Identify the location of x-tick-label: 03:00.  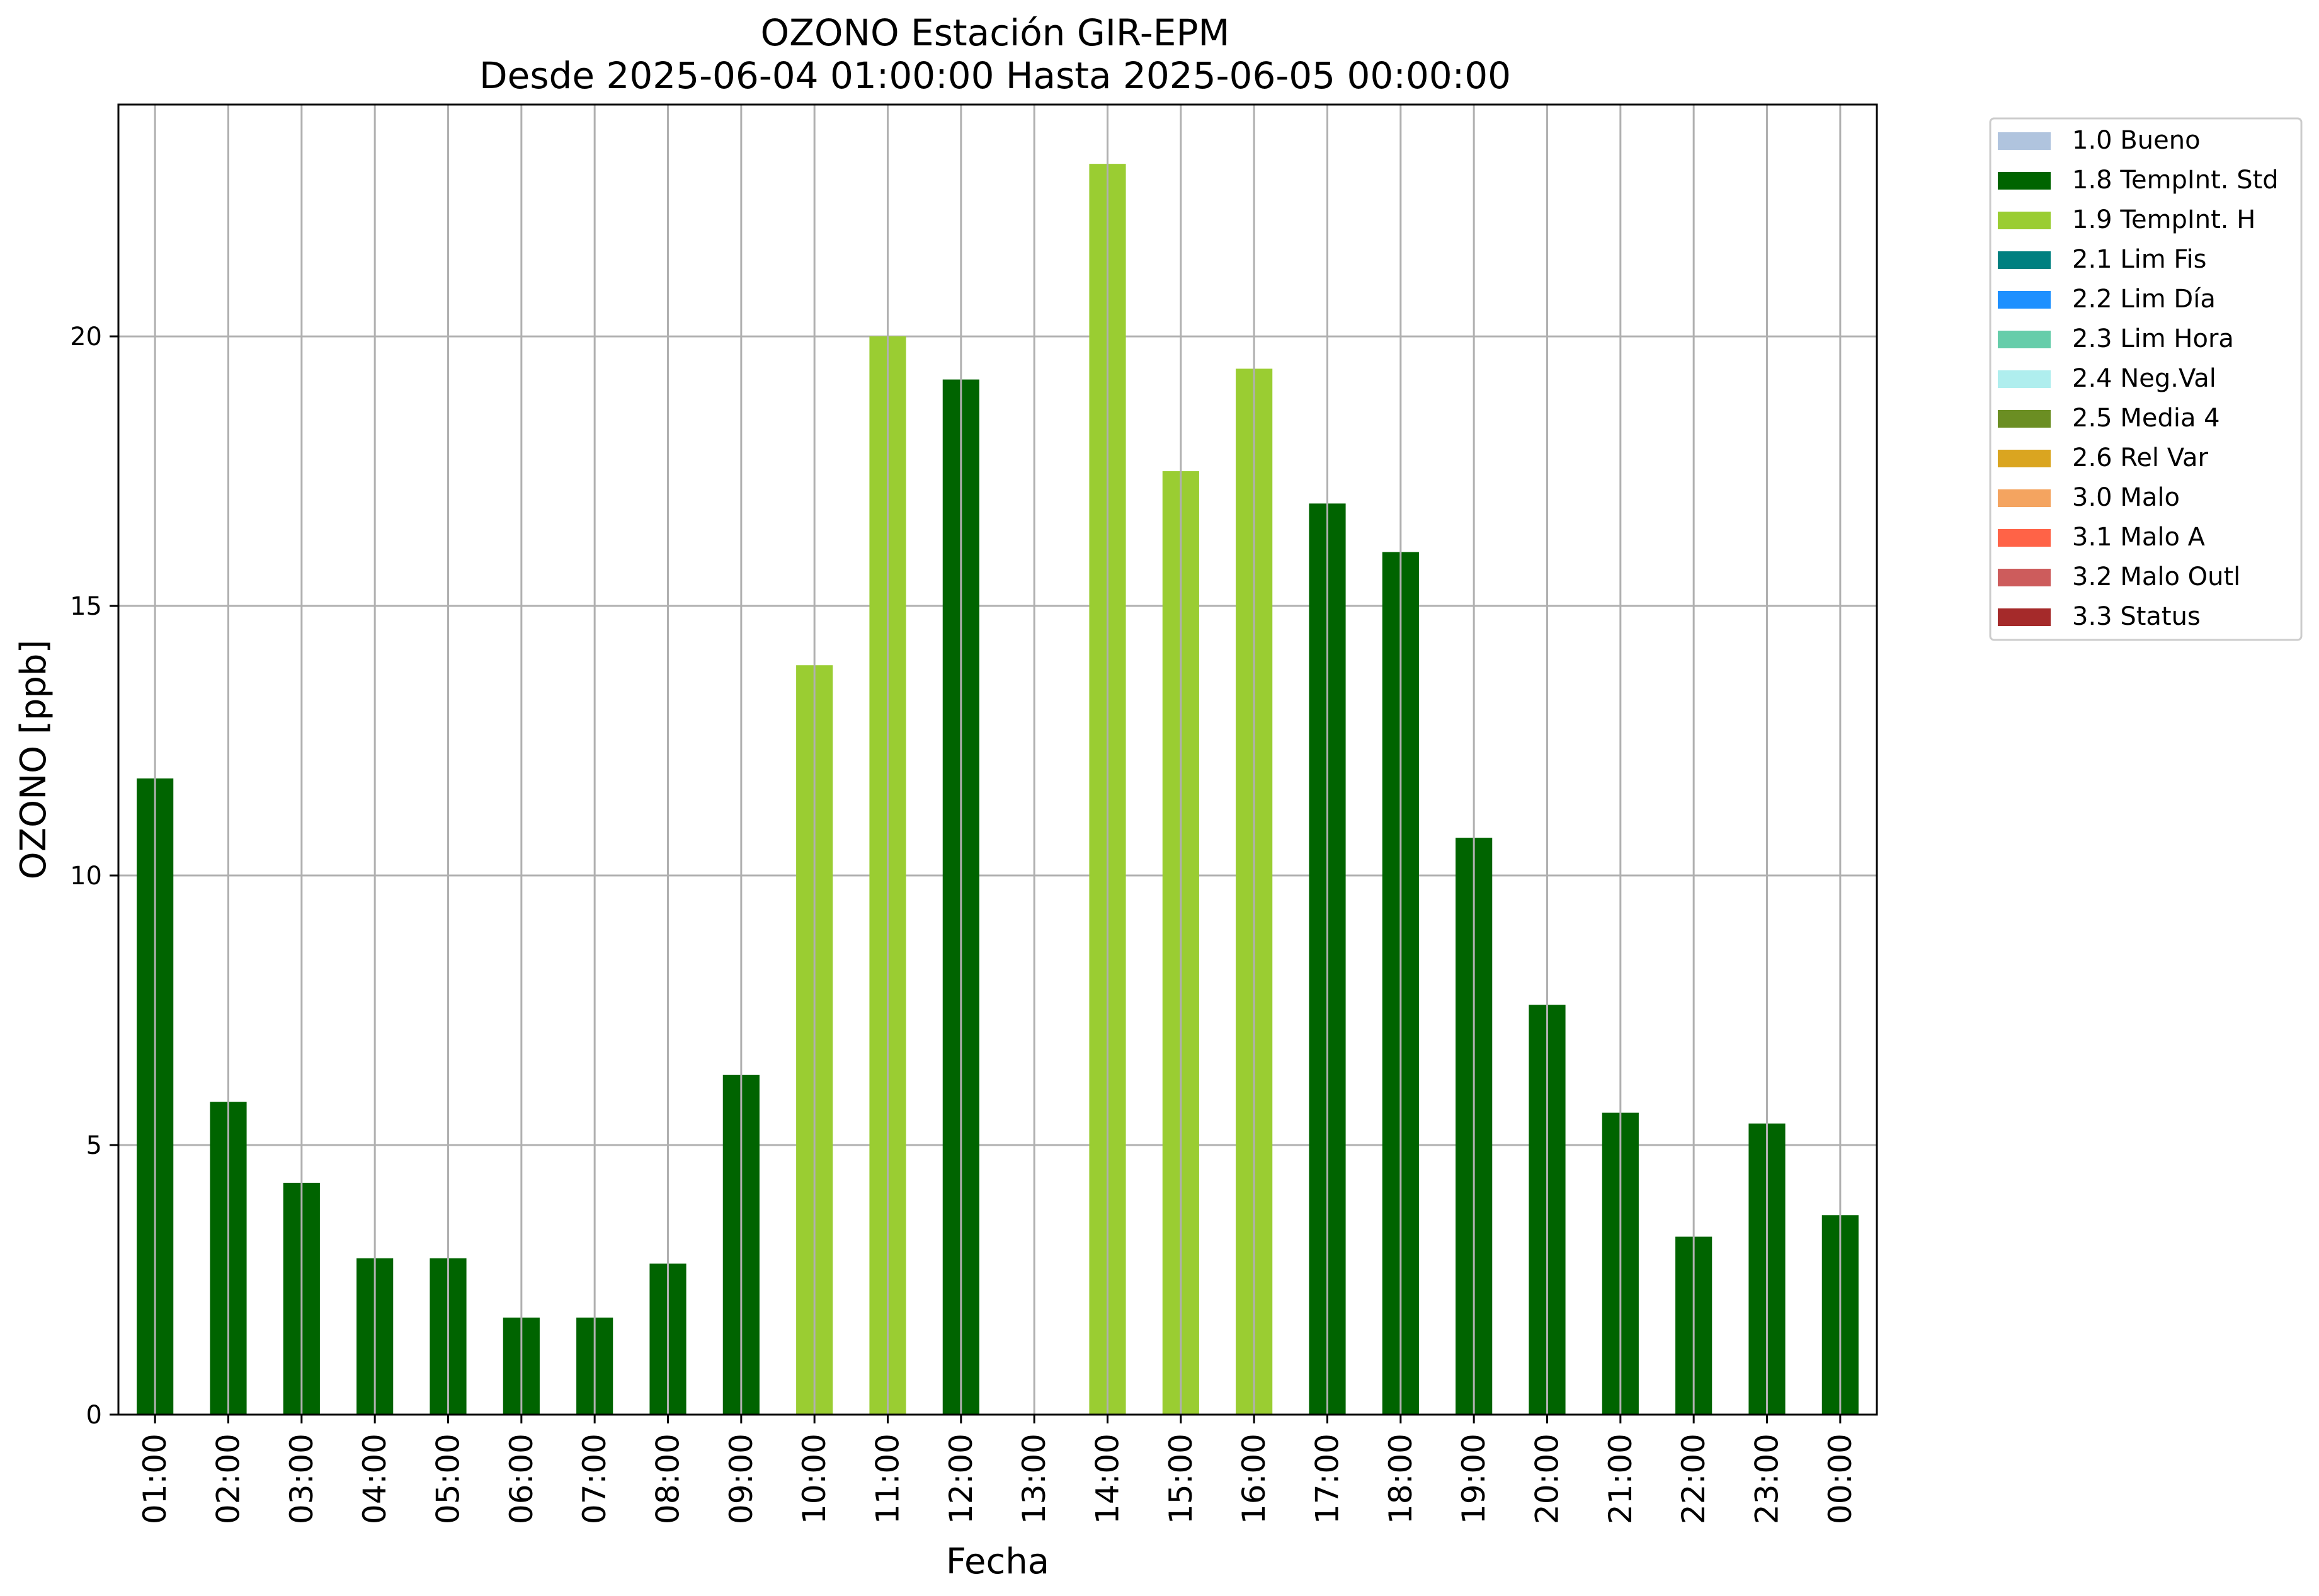
(301, 1479).